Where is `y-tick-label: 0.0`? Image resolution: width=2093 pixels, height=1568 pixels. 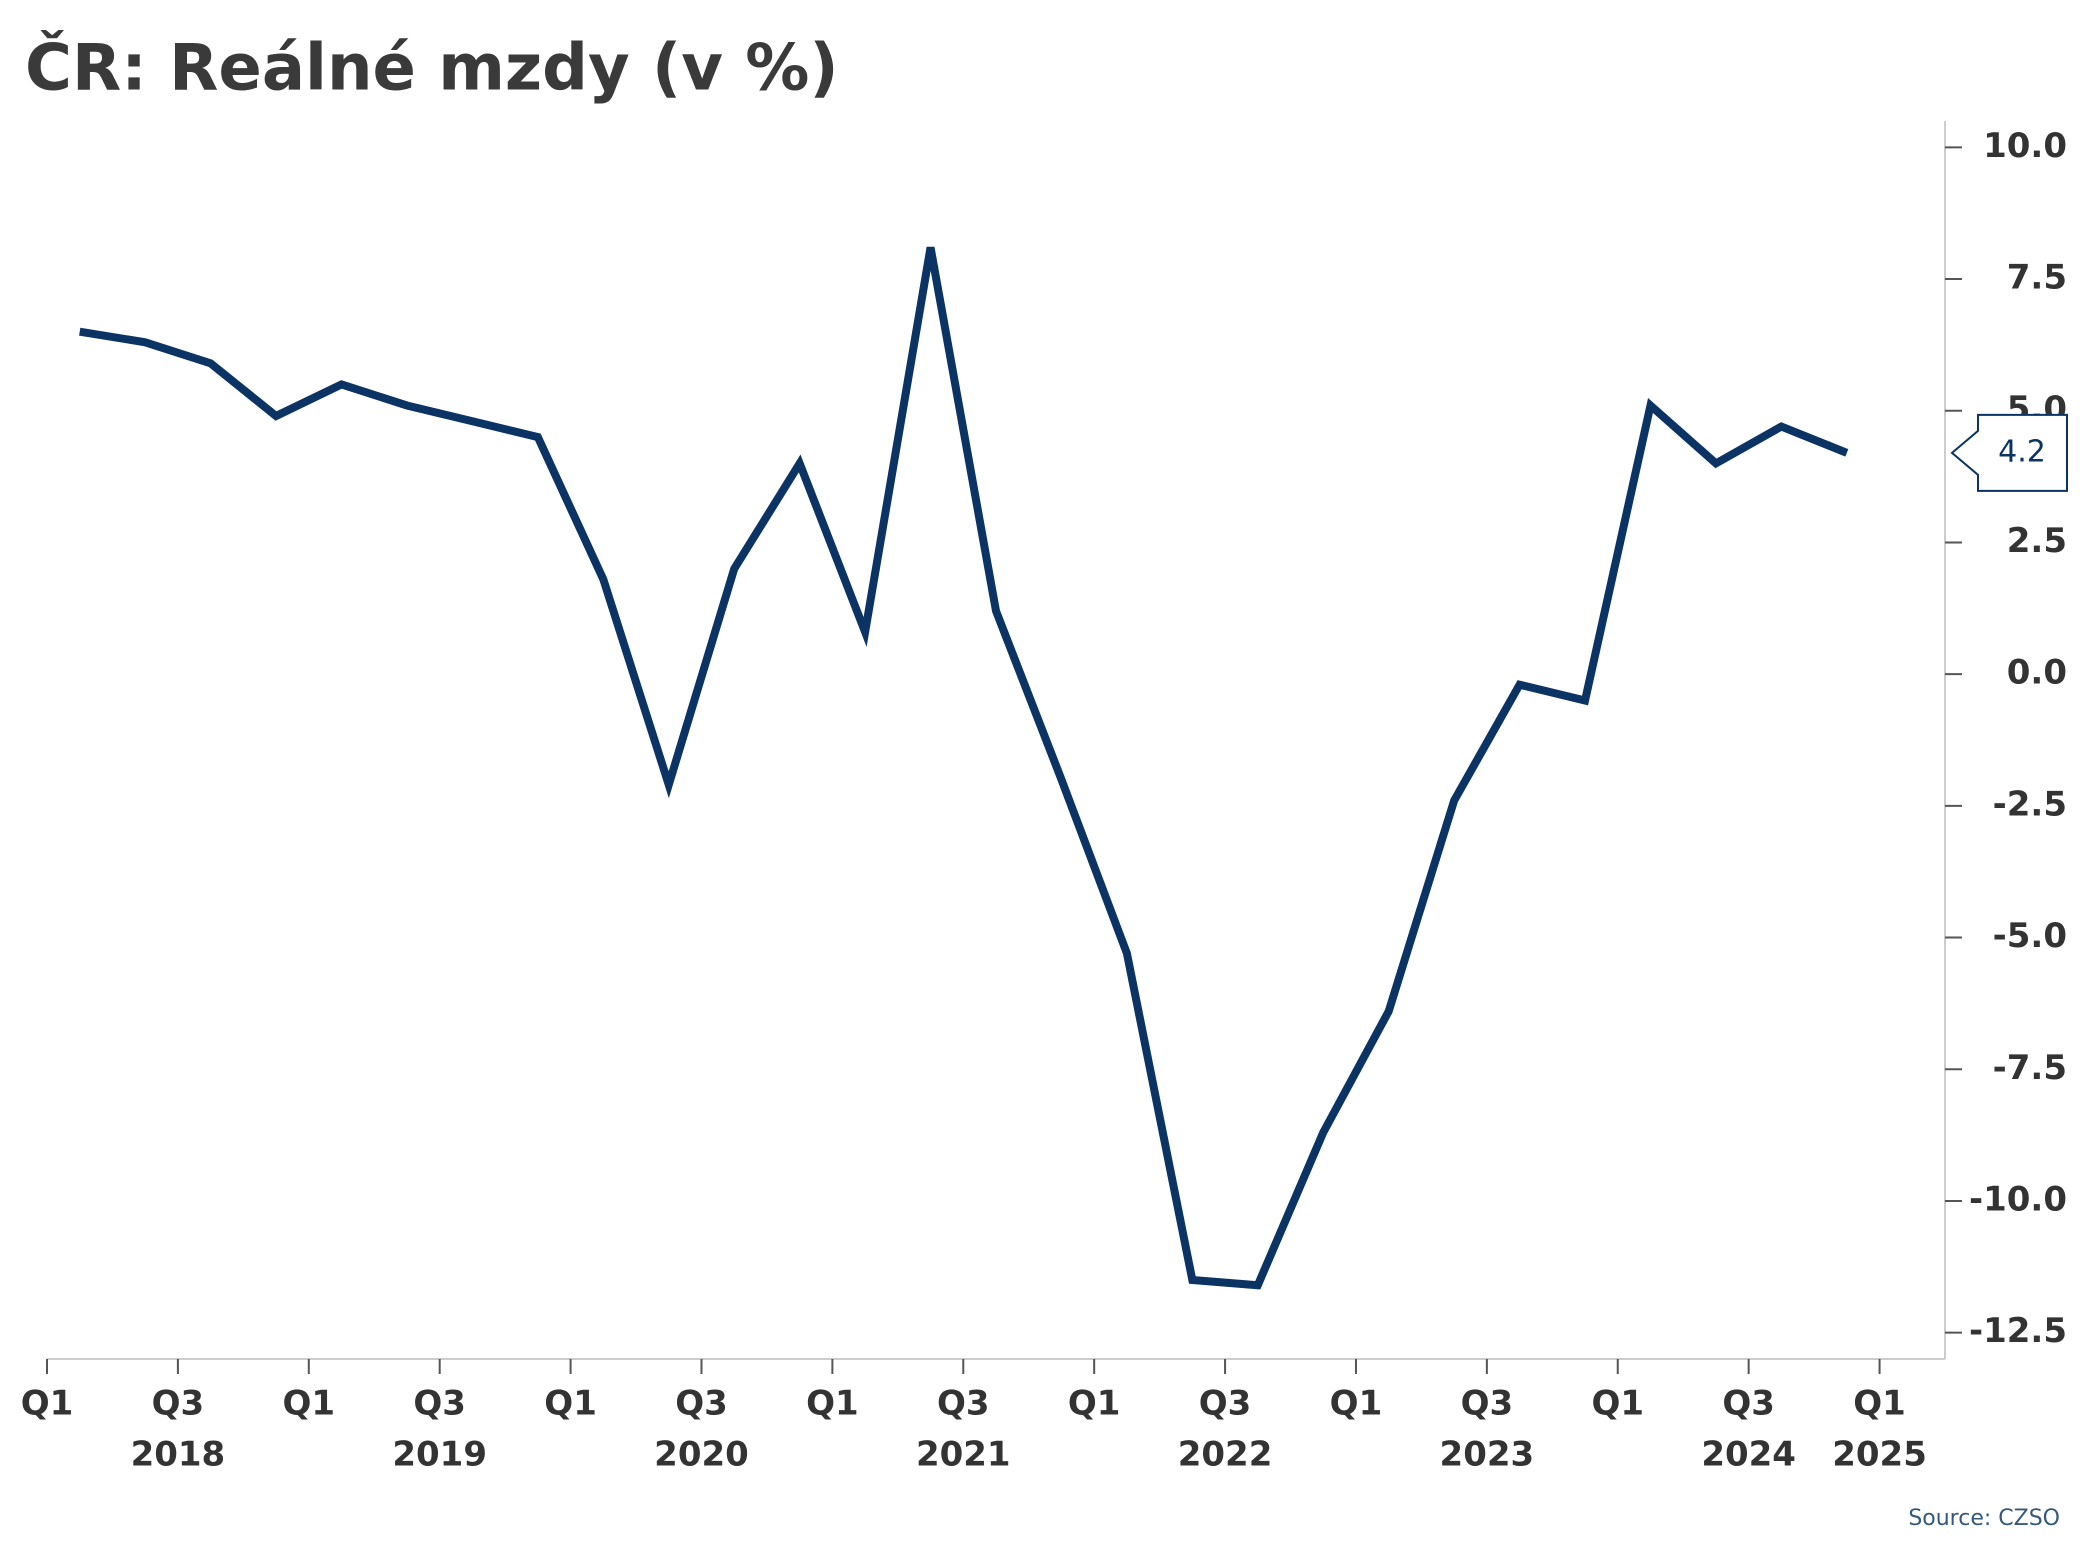
y-tick-label: 0.0 is located at coordinates (2037, 673).